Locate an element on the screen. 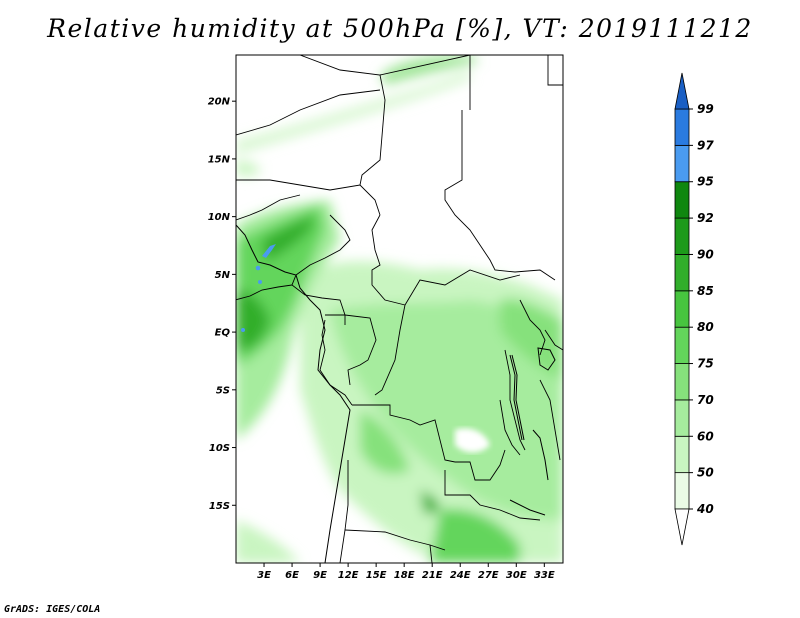 The width and height of the screenshot is (800, 618). lat-tick-label: 10N is located at coordinates (219, 217).